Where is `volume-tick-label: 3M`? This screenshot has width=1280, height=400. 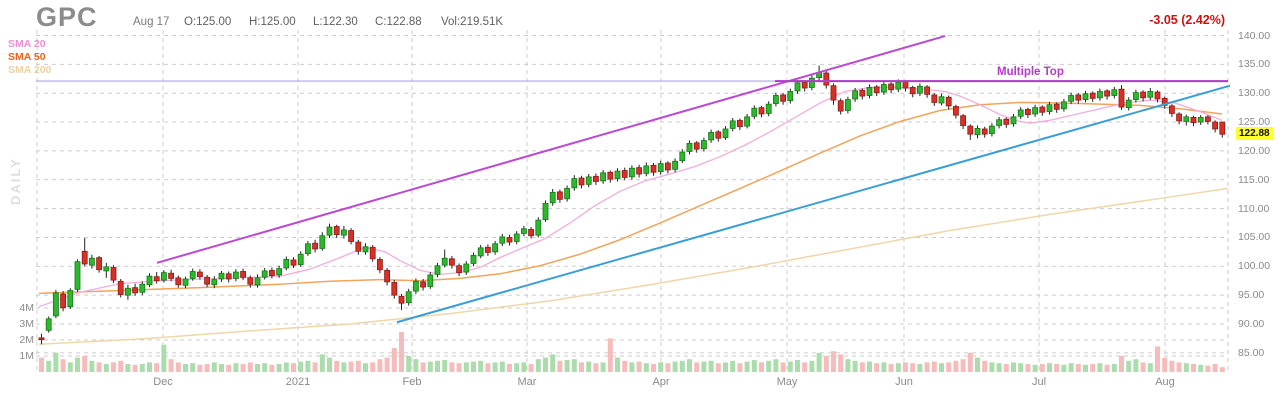
volume-tick-label: 3M is located at coordinates (26, 324).